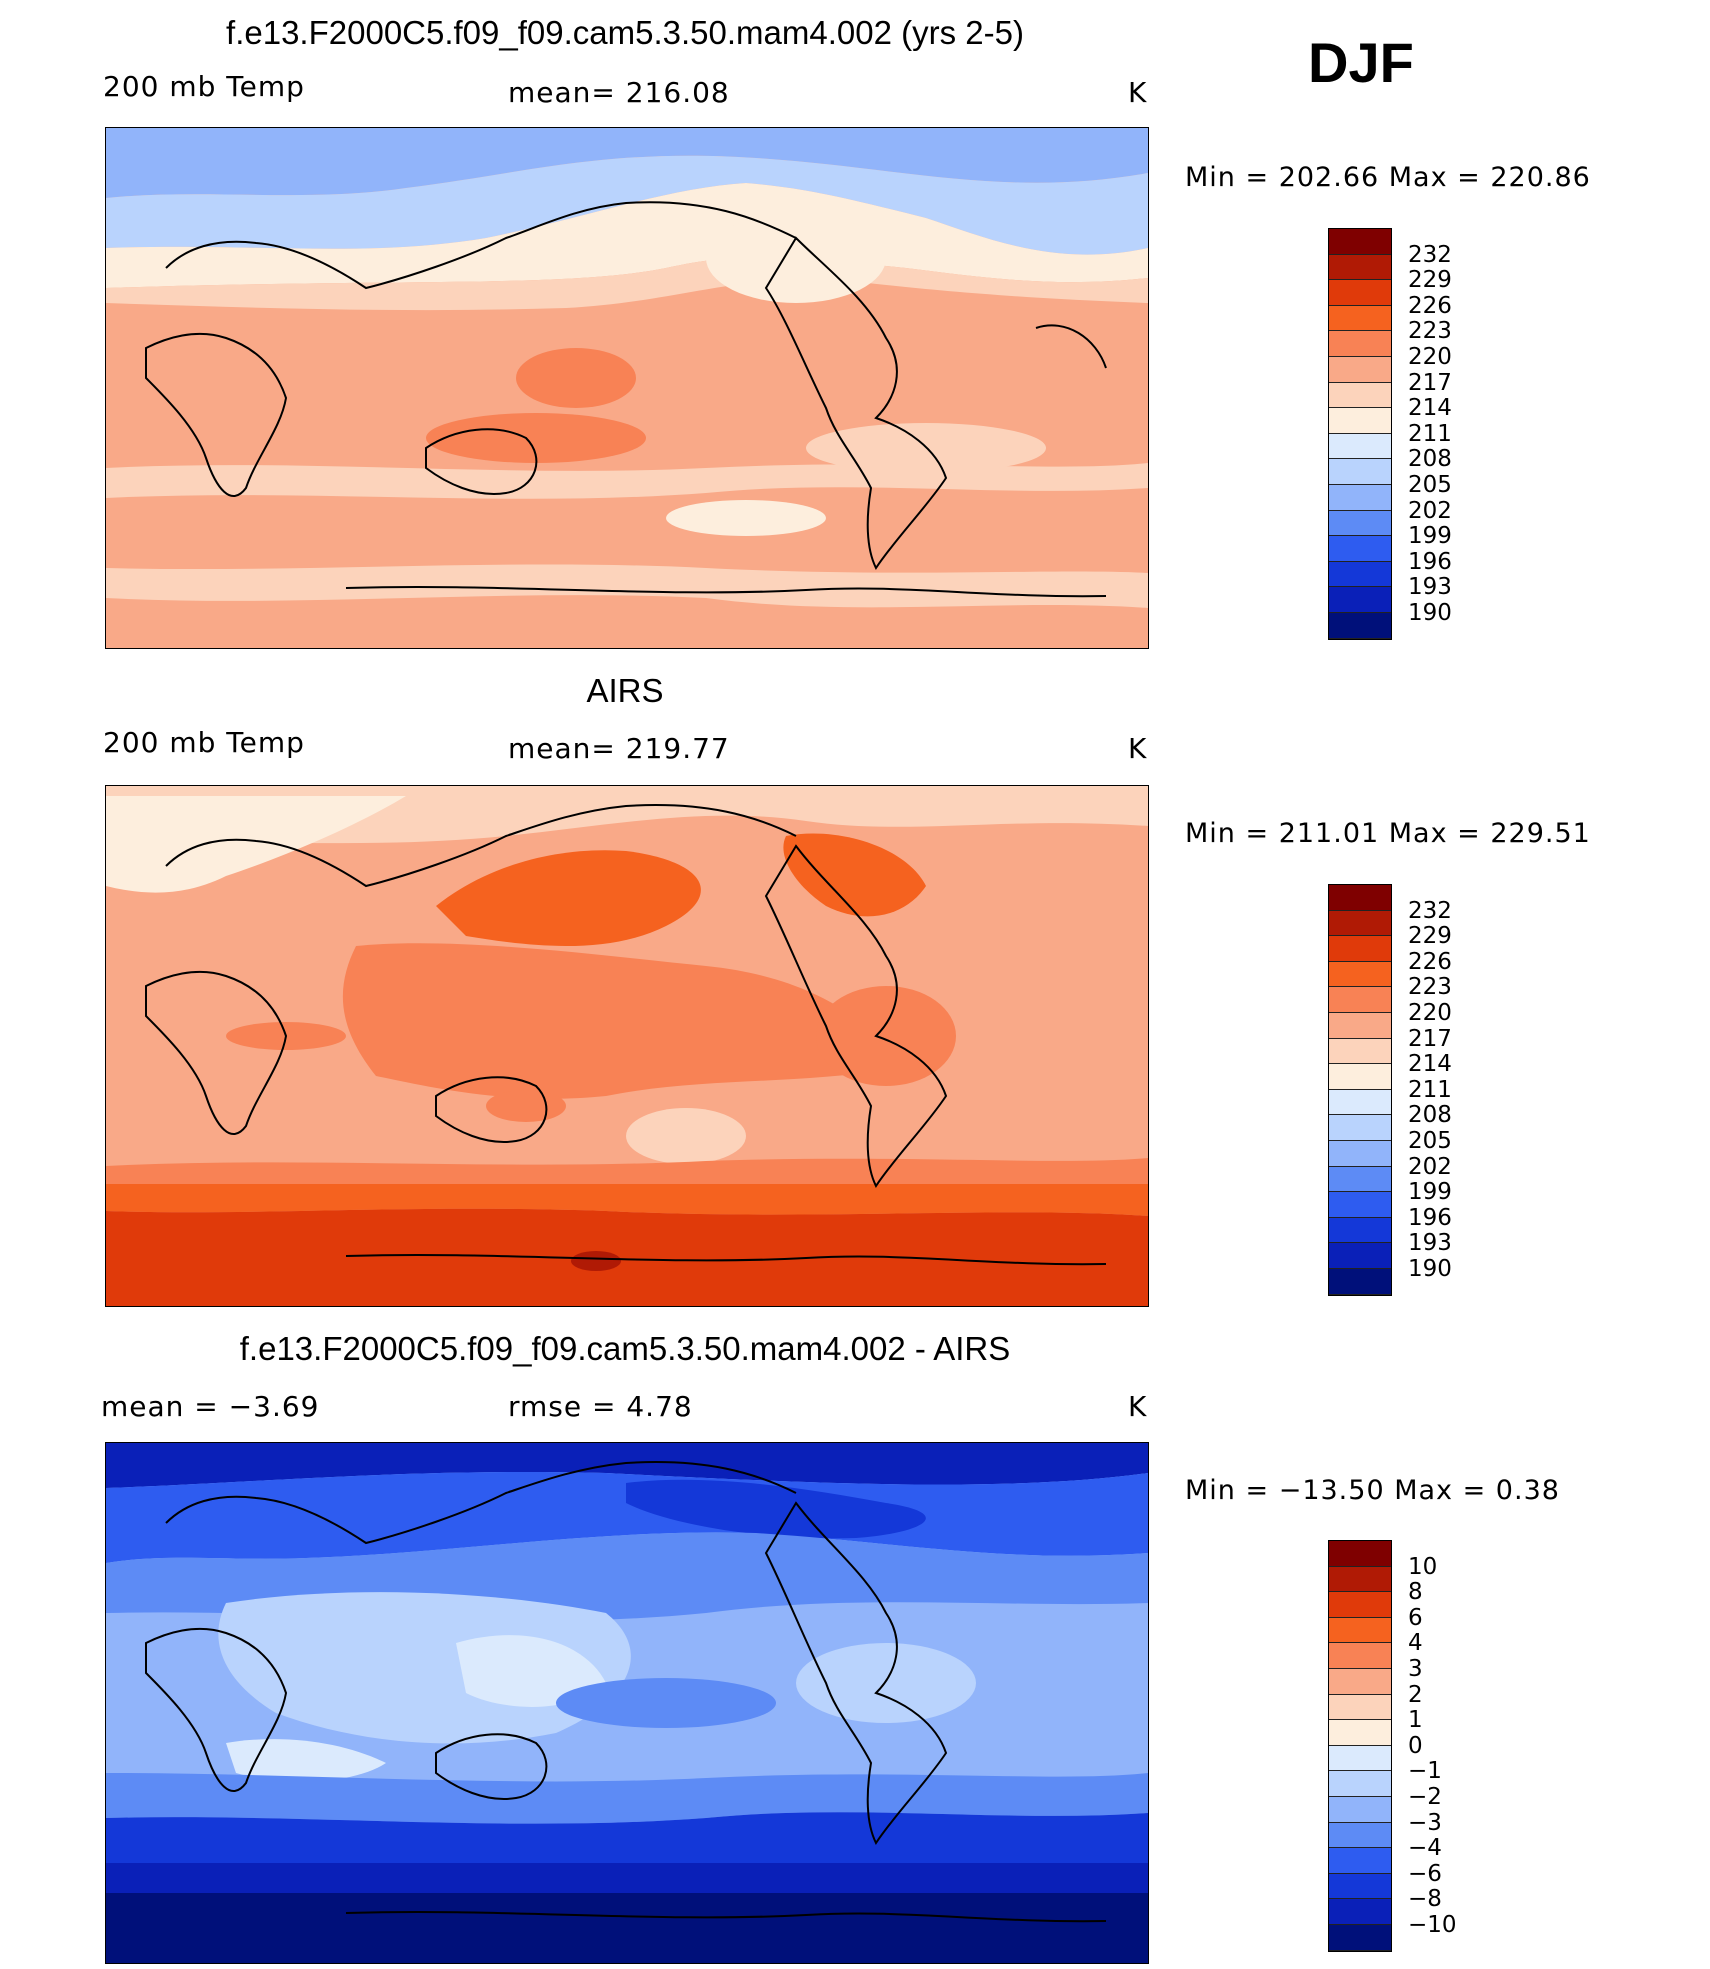  What do you see at coordinates (1138, 748) in the screenshot?
I see `panel-2-units: K` at bounding box center [1138, 748].